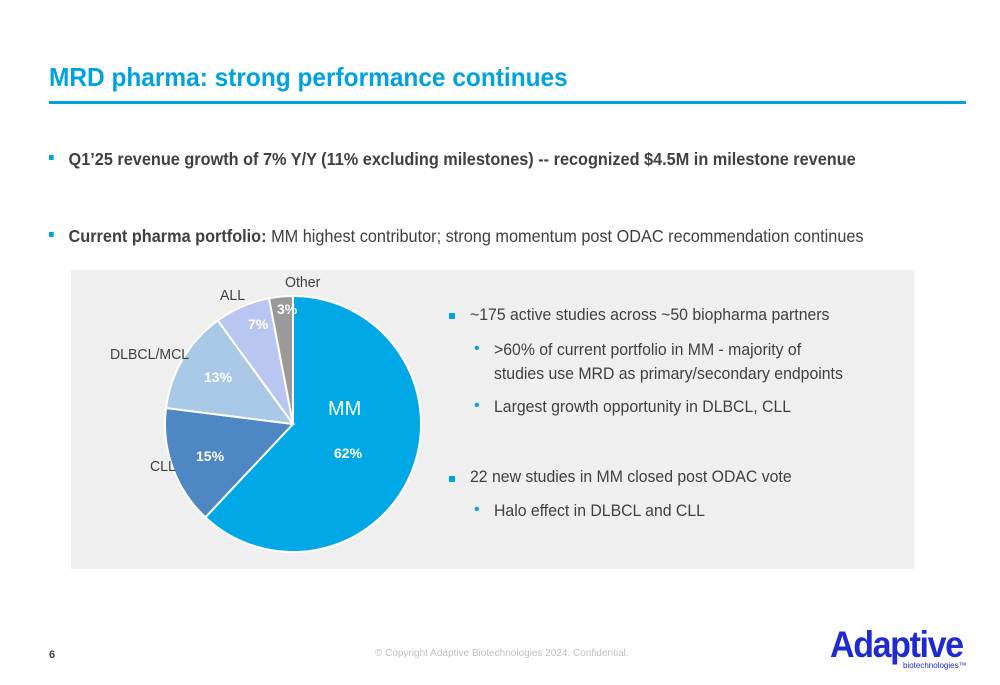  I want to click on adaptive-logo: Adaptive, so click(897, 644).